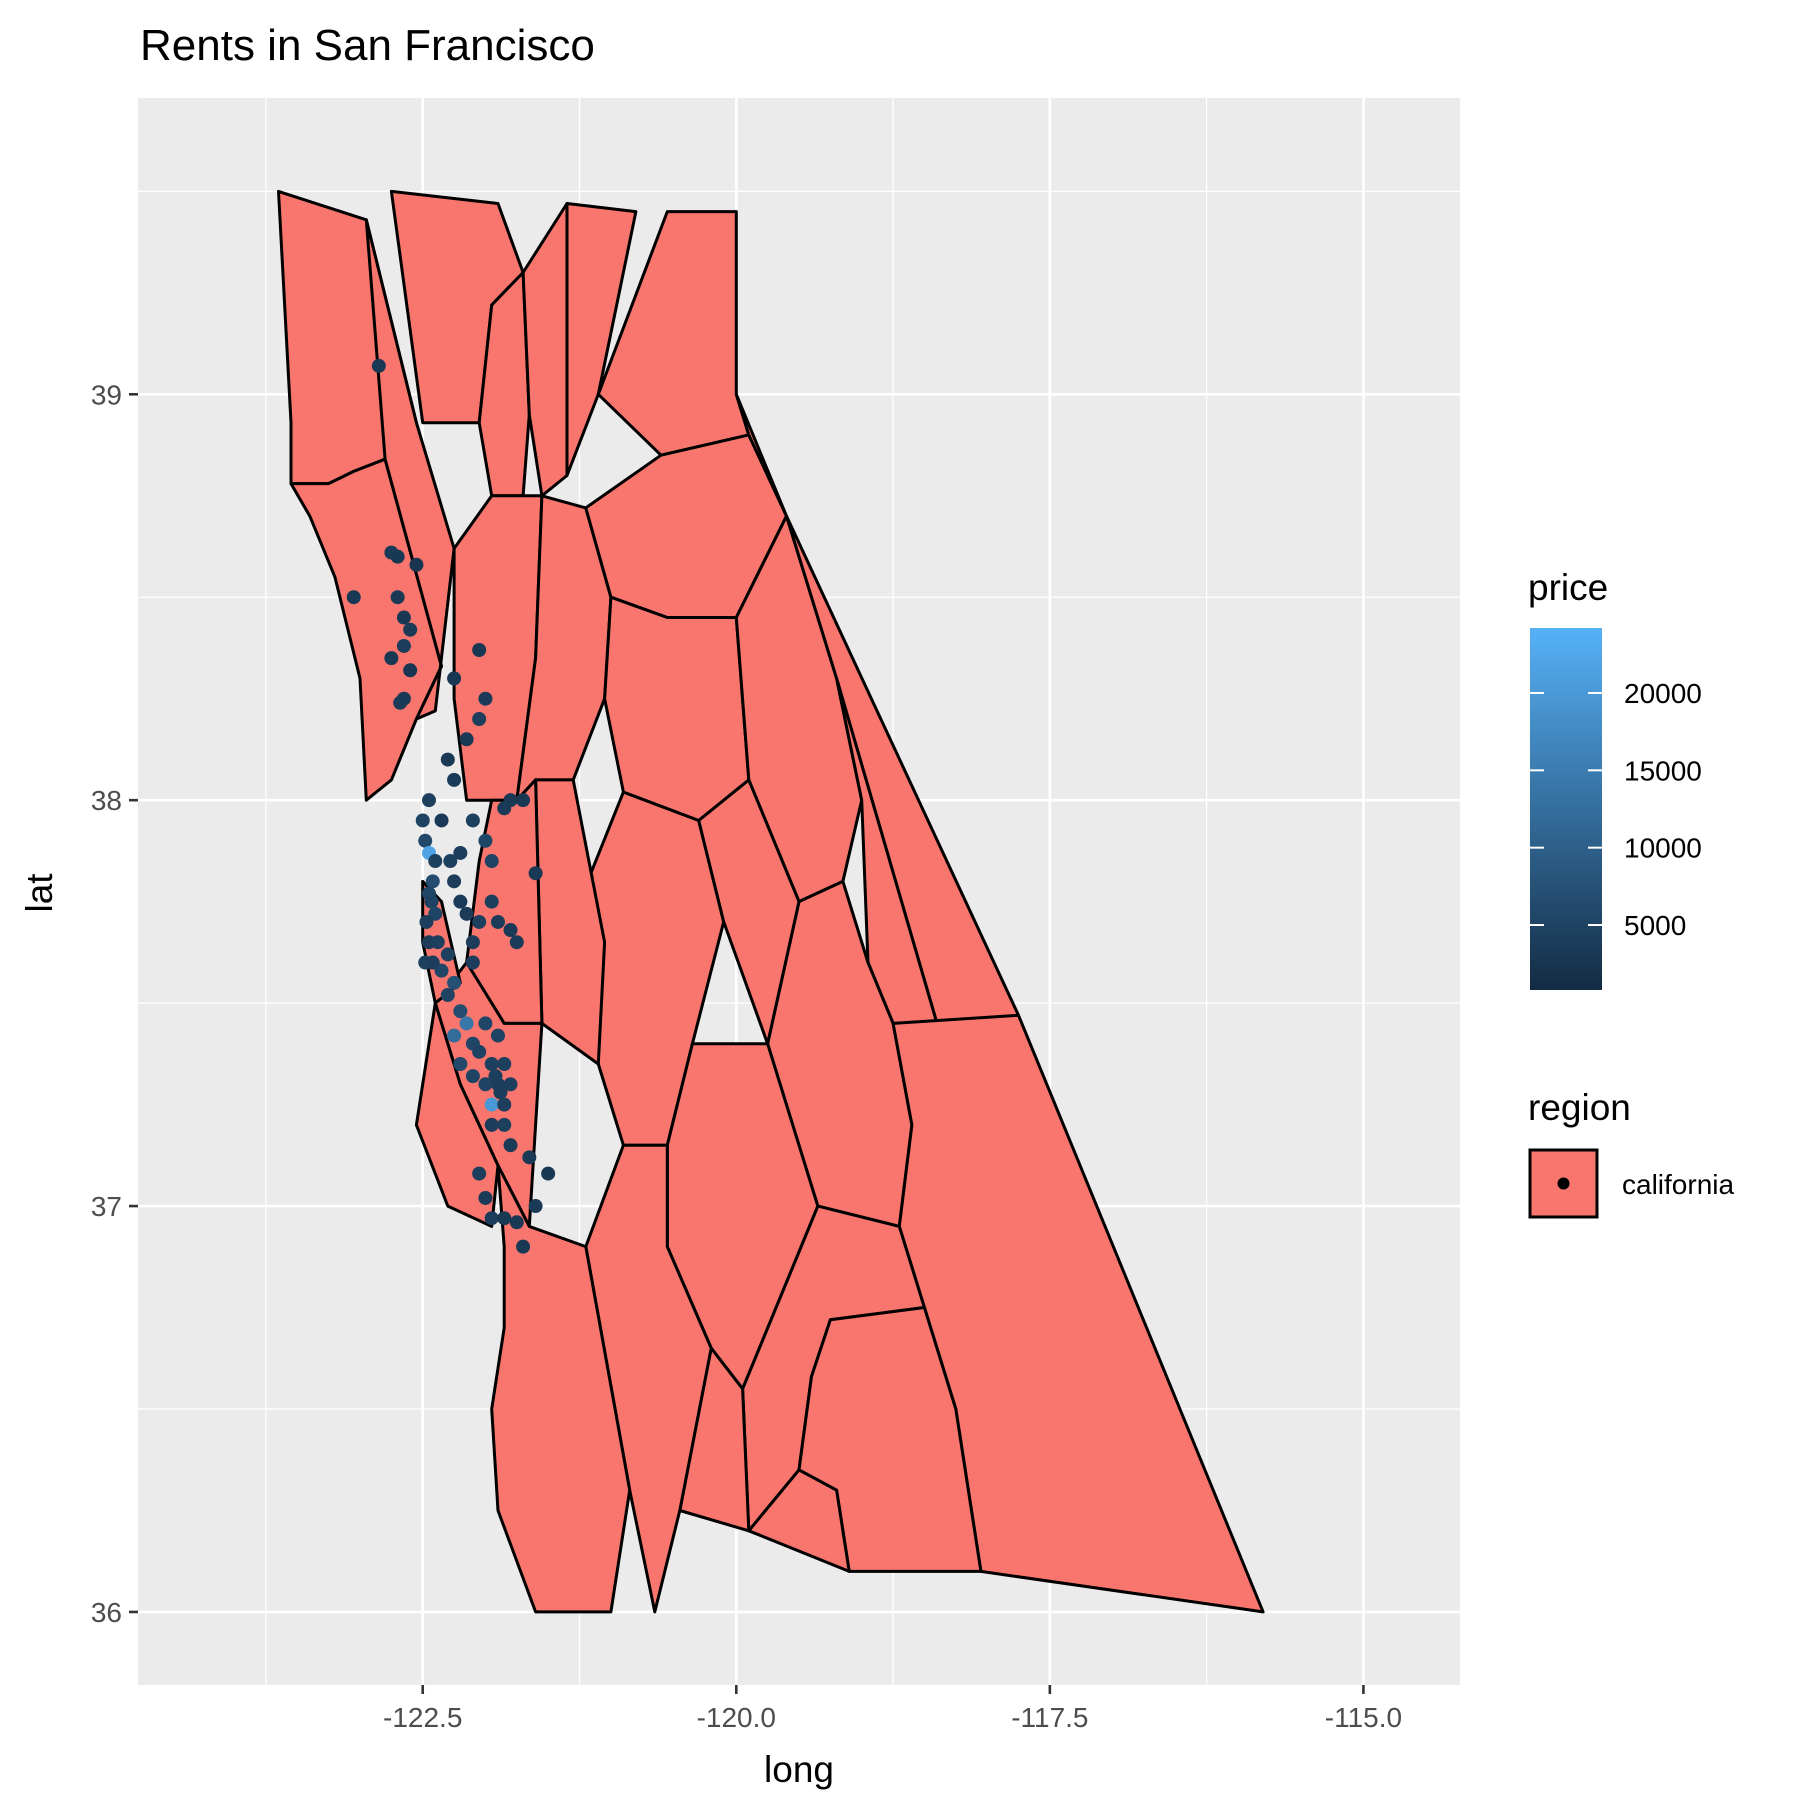 Image resolution: width=1800 pixels, height=1800 pixels. What do you see at coordinates (1663, 848) in the screenshot?
I see `colorbar-tick-label: 10000` at bounding box center [1663, 848].